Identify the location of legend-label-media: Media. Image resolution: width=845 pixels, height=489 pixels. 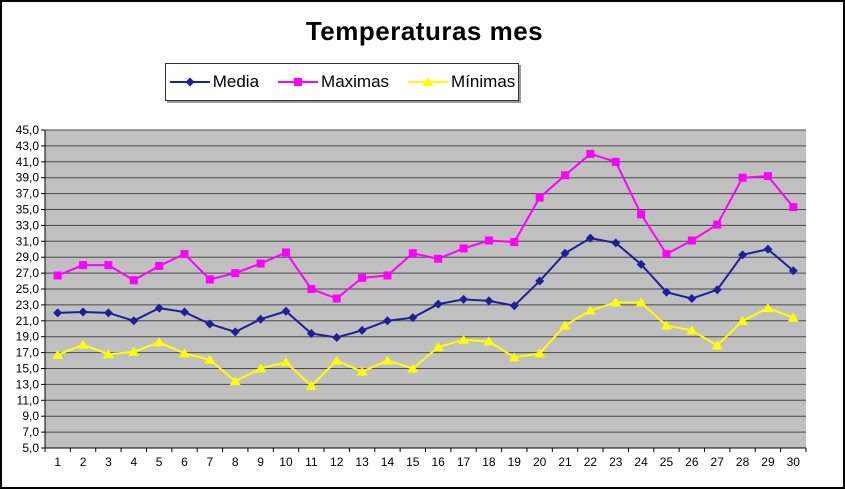
(236, 81).